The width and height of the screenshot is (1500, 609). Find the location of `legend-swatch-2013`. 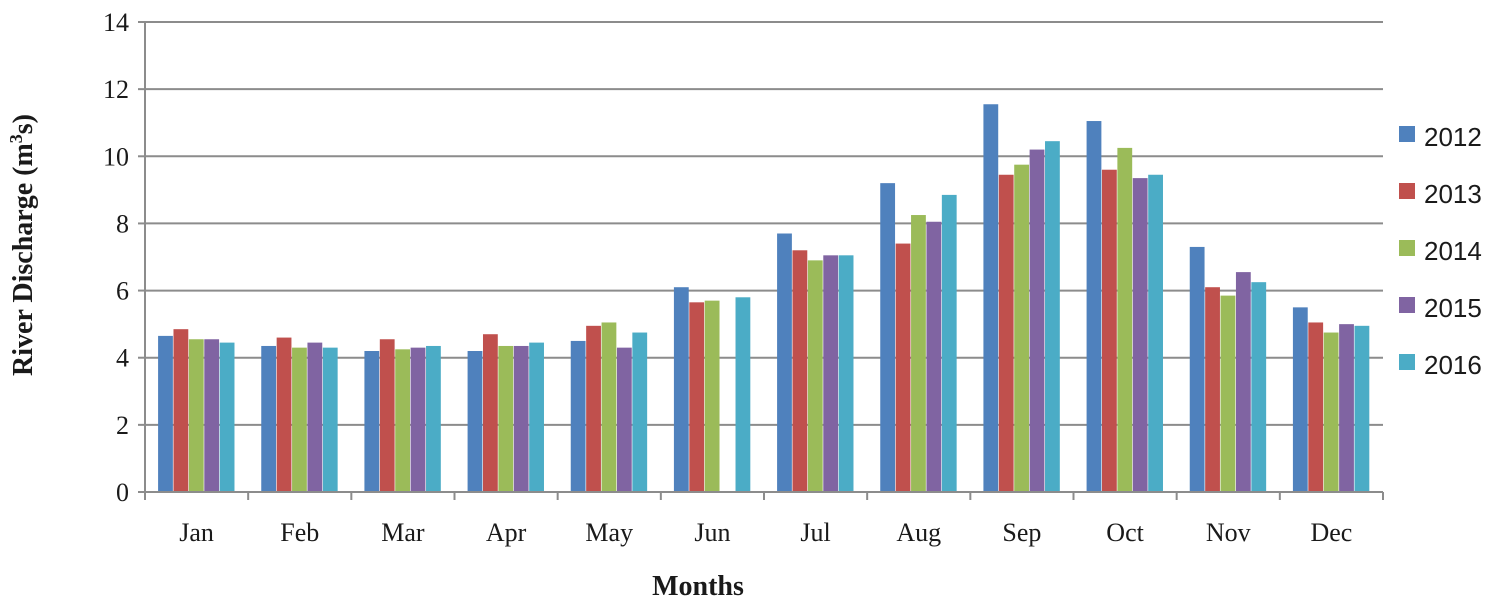

legend-swatch-2013 is located at coordinates (1407, 191).